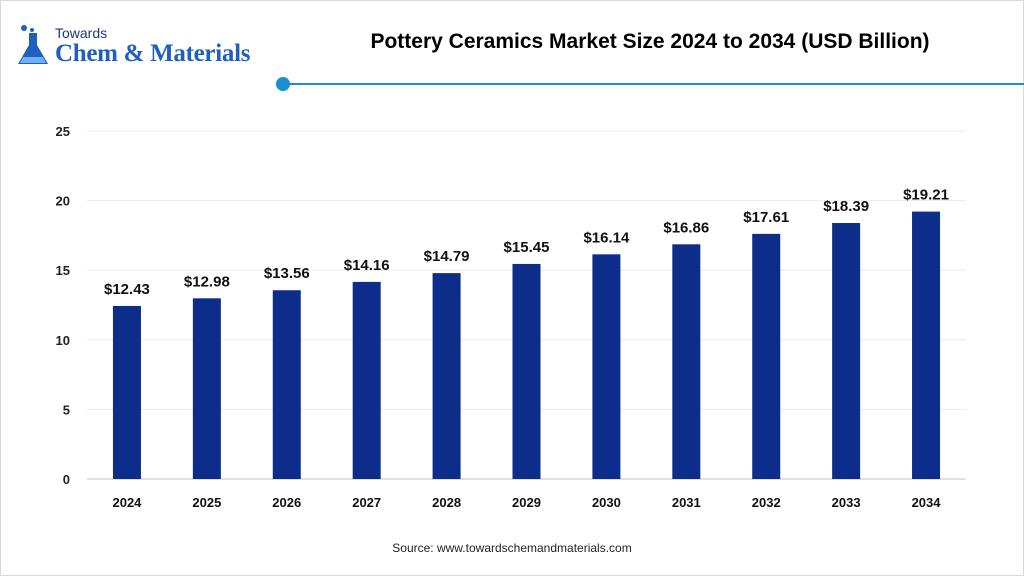  I want to click on data-label: $15.45, so click(527, 247).